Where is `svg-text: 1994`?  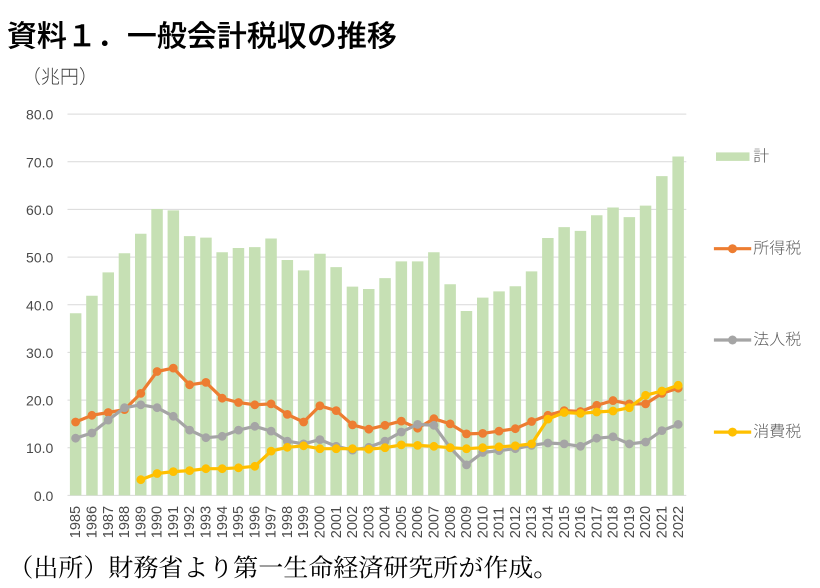
svg-text: 1994 is located at coordinates (223, 522).